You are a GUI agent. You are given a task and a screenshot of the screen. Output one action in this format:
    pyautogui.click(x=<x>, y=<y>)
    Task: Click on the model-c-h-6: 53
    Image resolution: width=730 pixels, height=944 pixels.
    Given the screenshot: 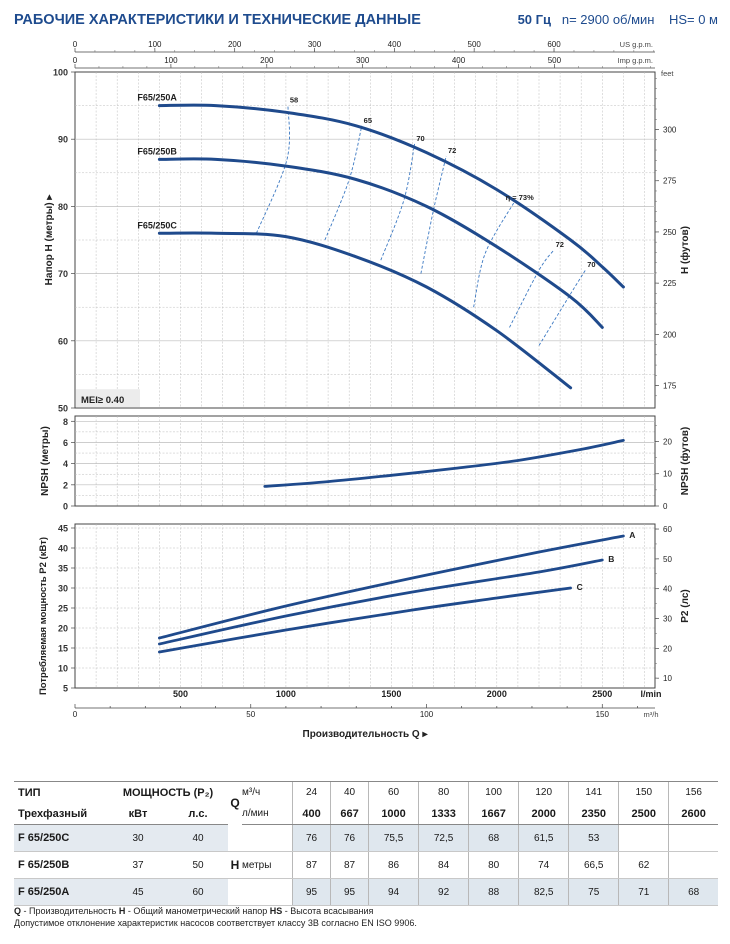 What is the action you would take?
    pyautogui.click(x=593, y=838)
    